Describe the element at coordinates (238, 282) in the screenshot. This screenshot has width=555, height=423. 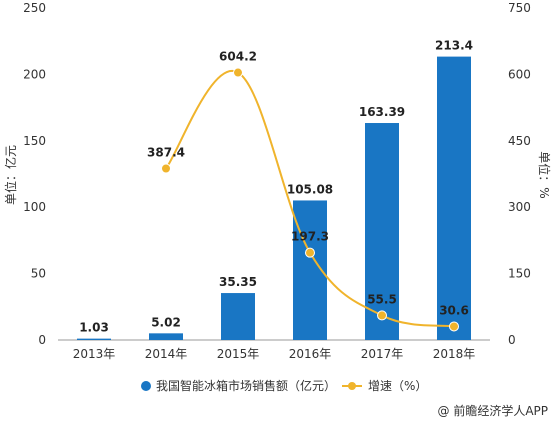
I see `bar-data-label: 35.35` at that location.